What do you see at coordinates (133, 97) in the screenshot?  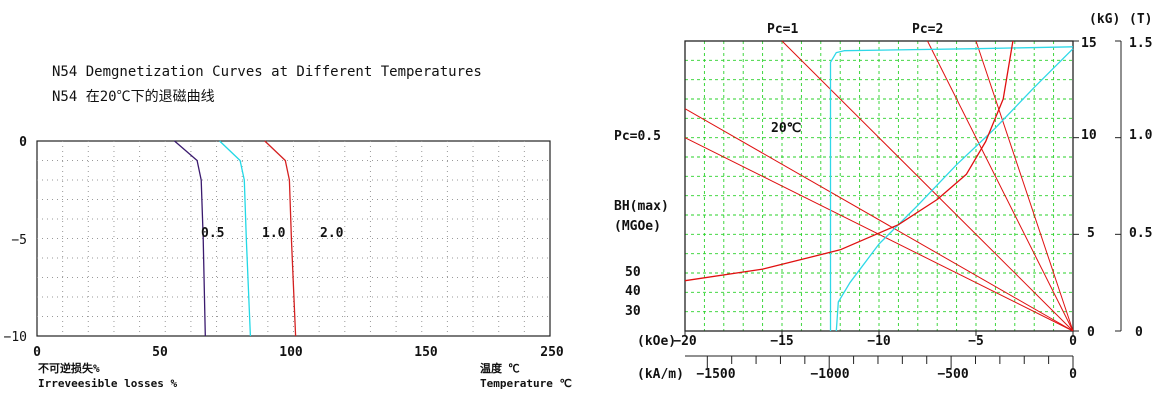 I see `chart-title-cn: N54 在20℃下的退磁曲线` at bounding box center [133, 97].